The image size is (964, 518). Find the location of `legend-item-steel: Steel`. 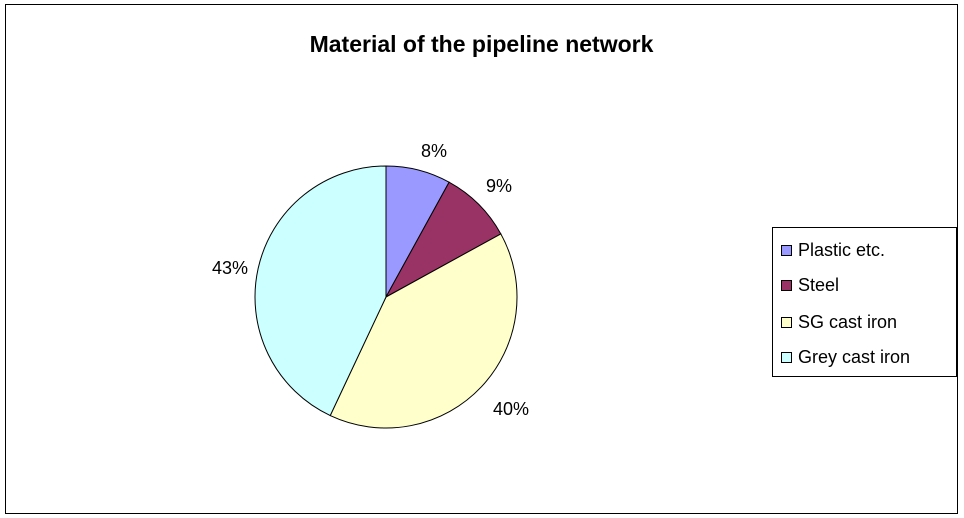

legend-item-steel: Steel is located at coordinates (810, 285).